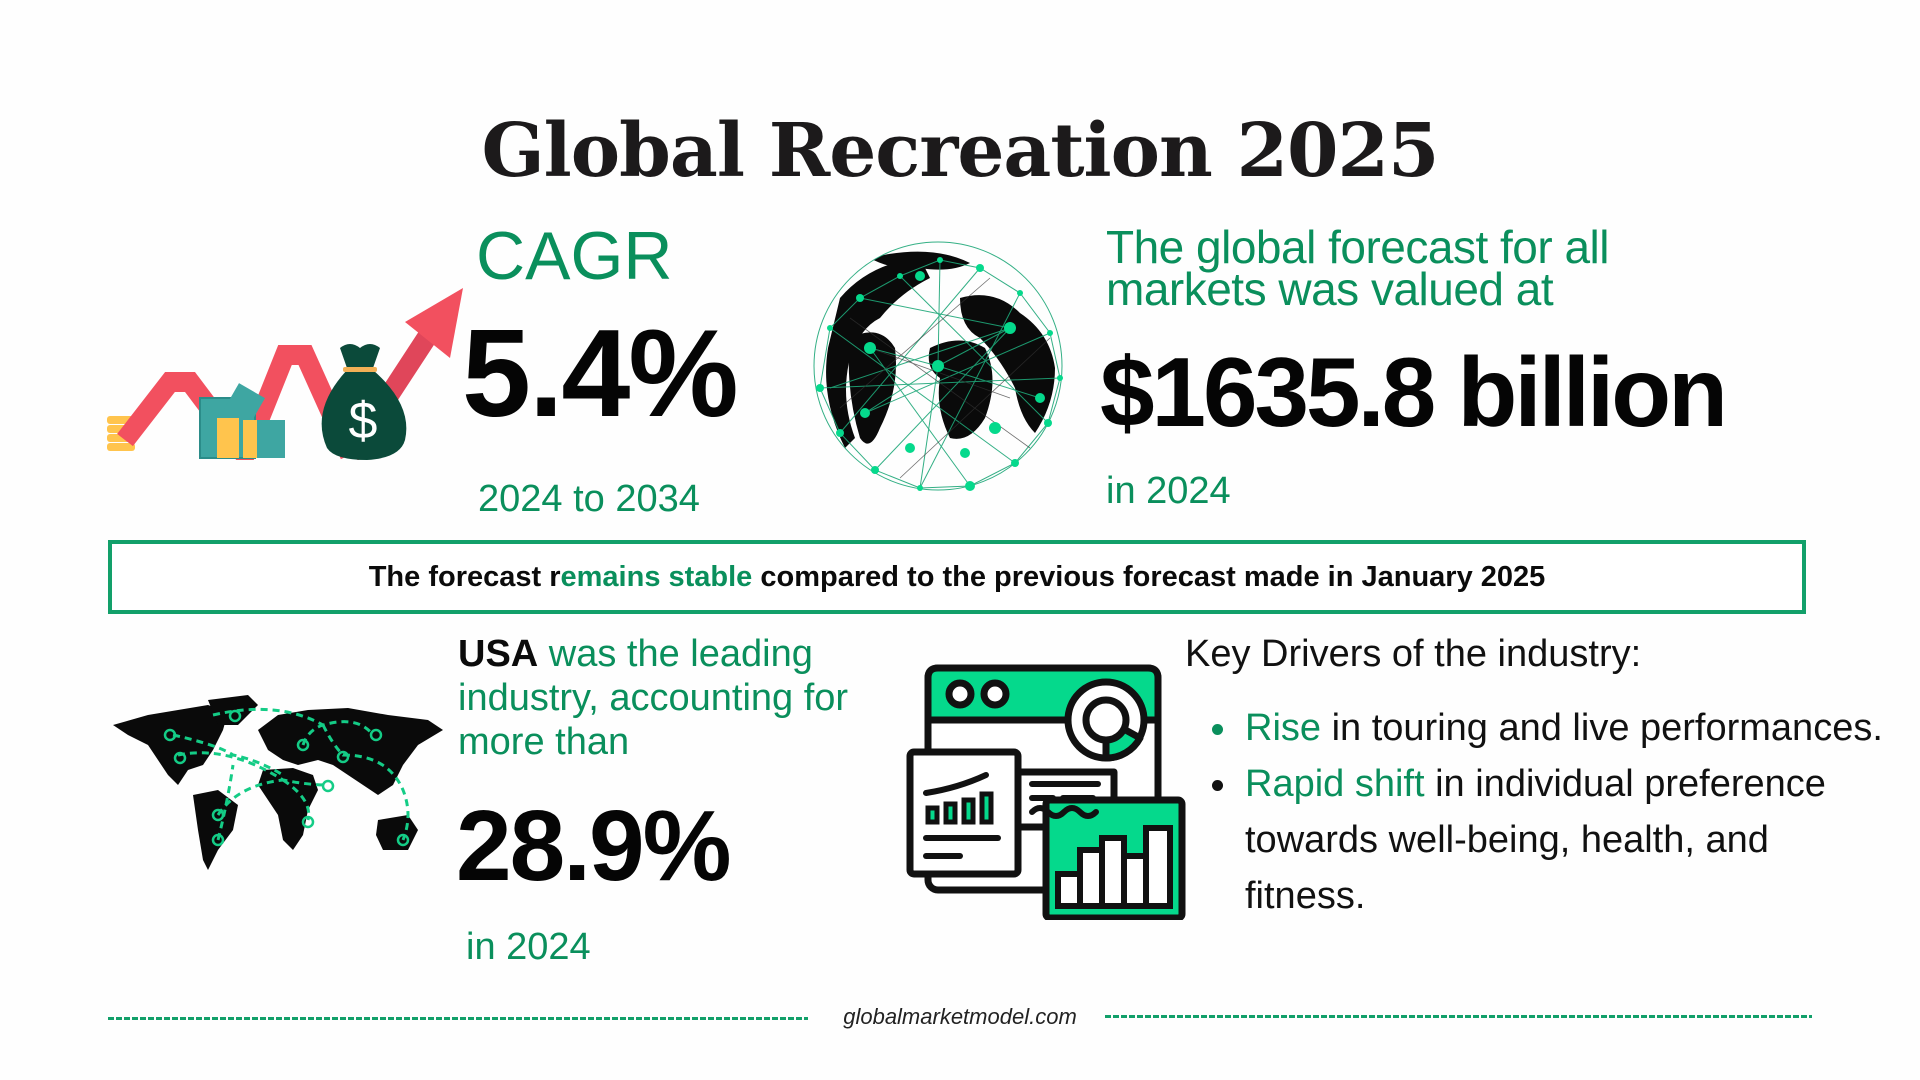 The height and width of the screenshot is (1080, 1920). What do you see at coordinates (1168, 491) in the screenshot?
I see `forecast-year: in 2024` at bounding box center [1168, 491].